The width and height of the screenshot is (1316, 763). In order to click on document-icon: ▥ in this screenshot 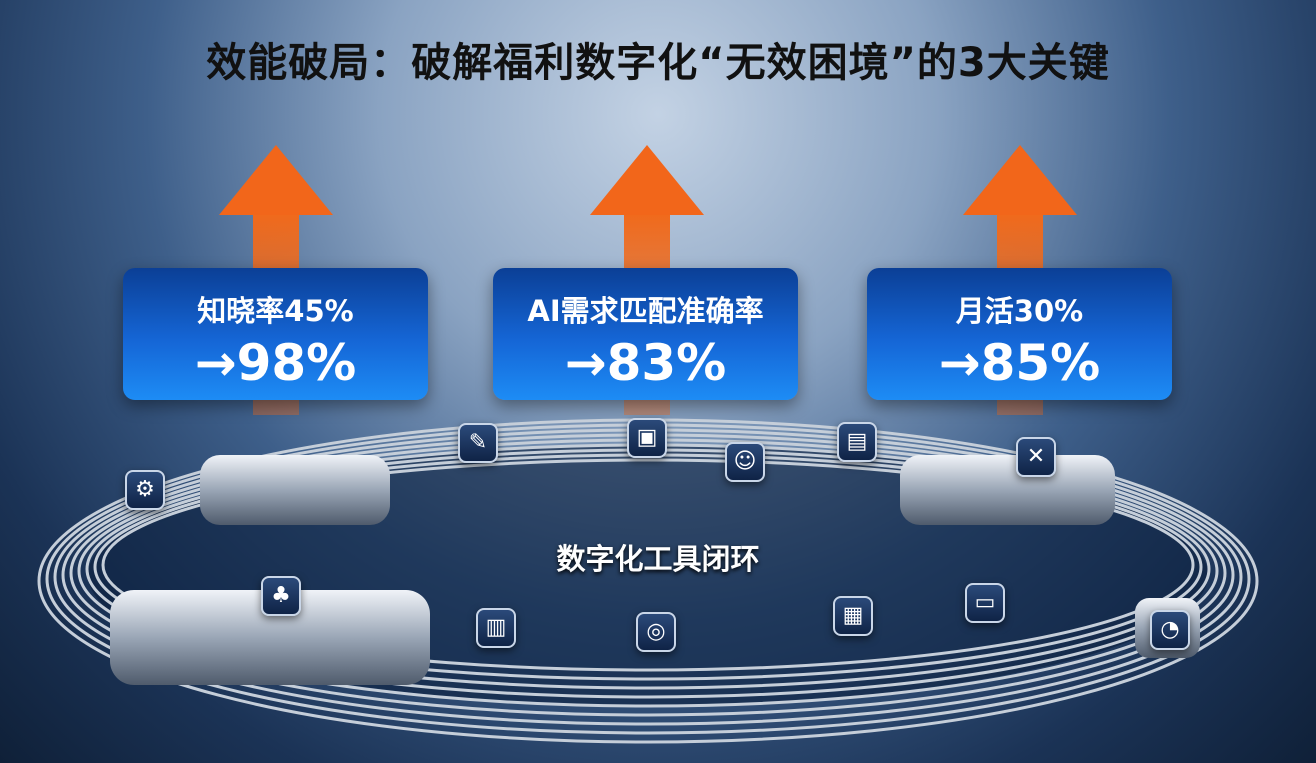, I will do `click(496, 628)`.